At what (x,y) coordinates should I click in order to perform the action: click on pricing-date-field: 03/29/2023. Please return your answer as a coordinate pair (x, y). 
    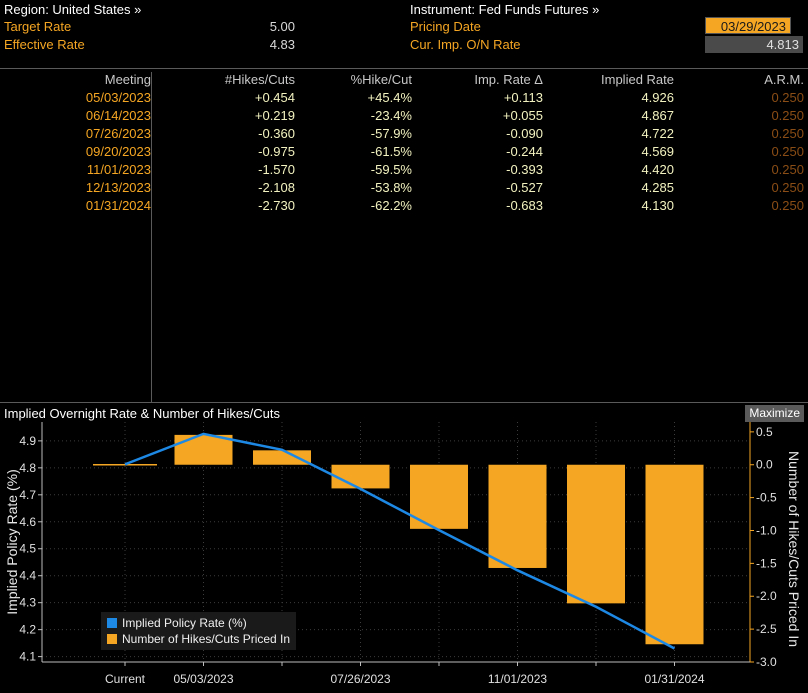
    Looking at the image, I should click on (748, 25).